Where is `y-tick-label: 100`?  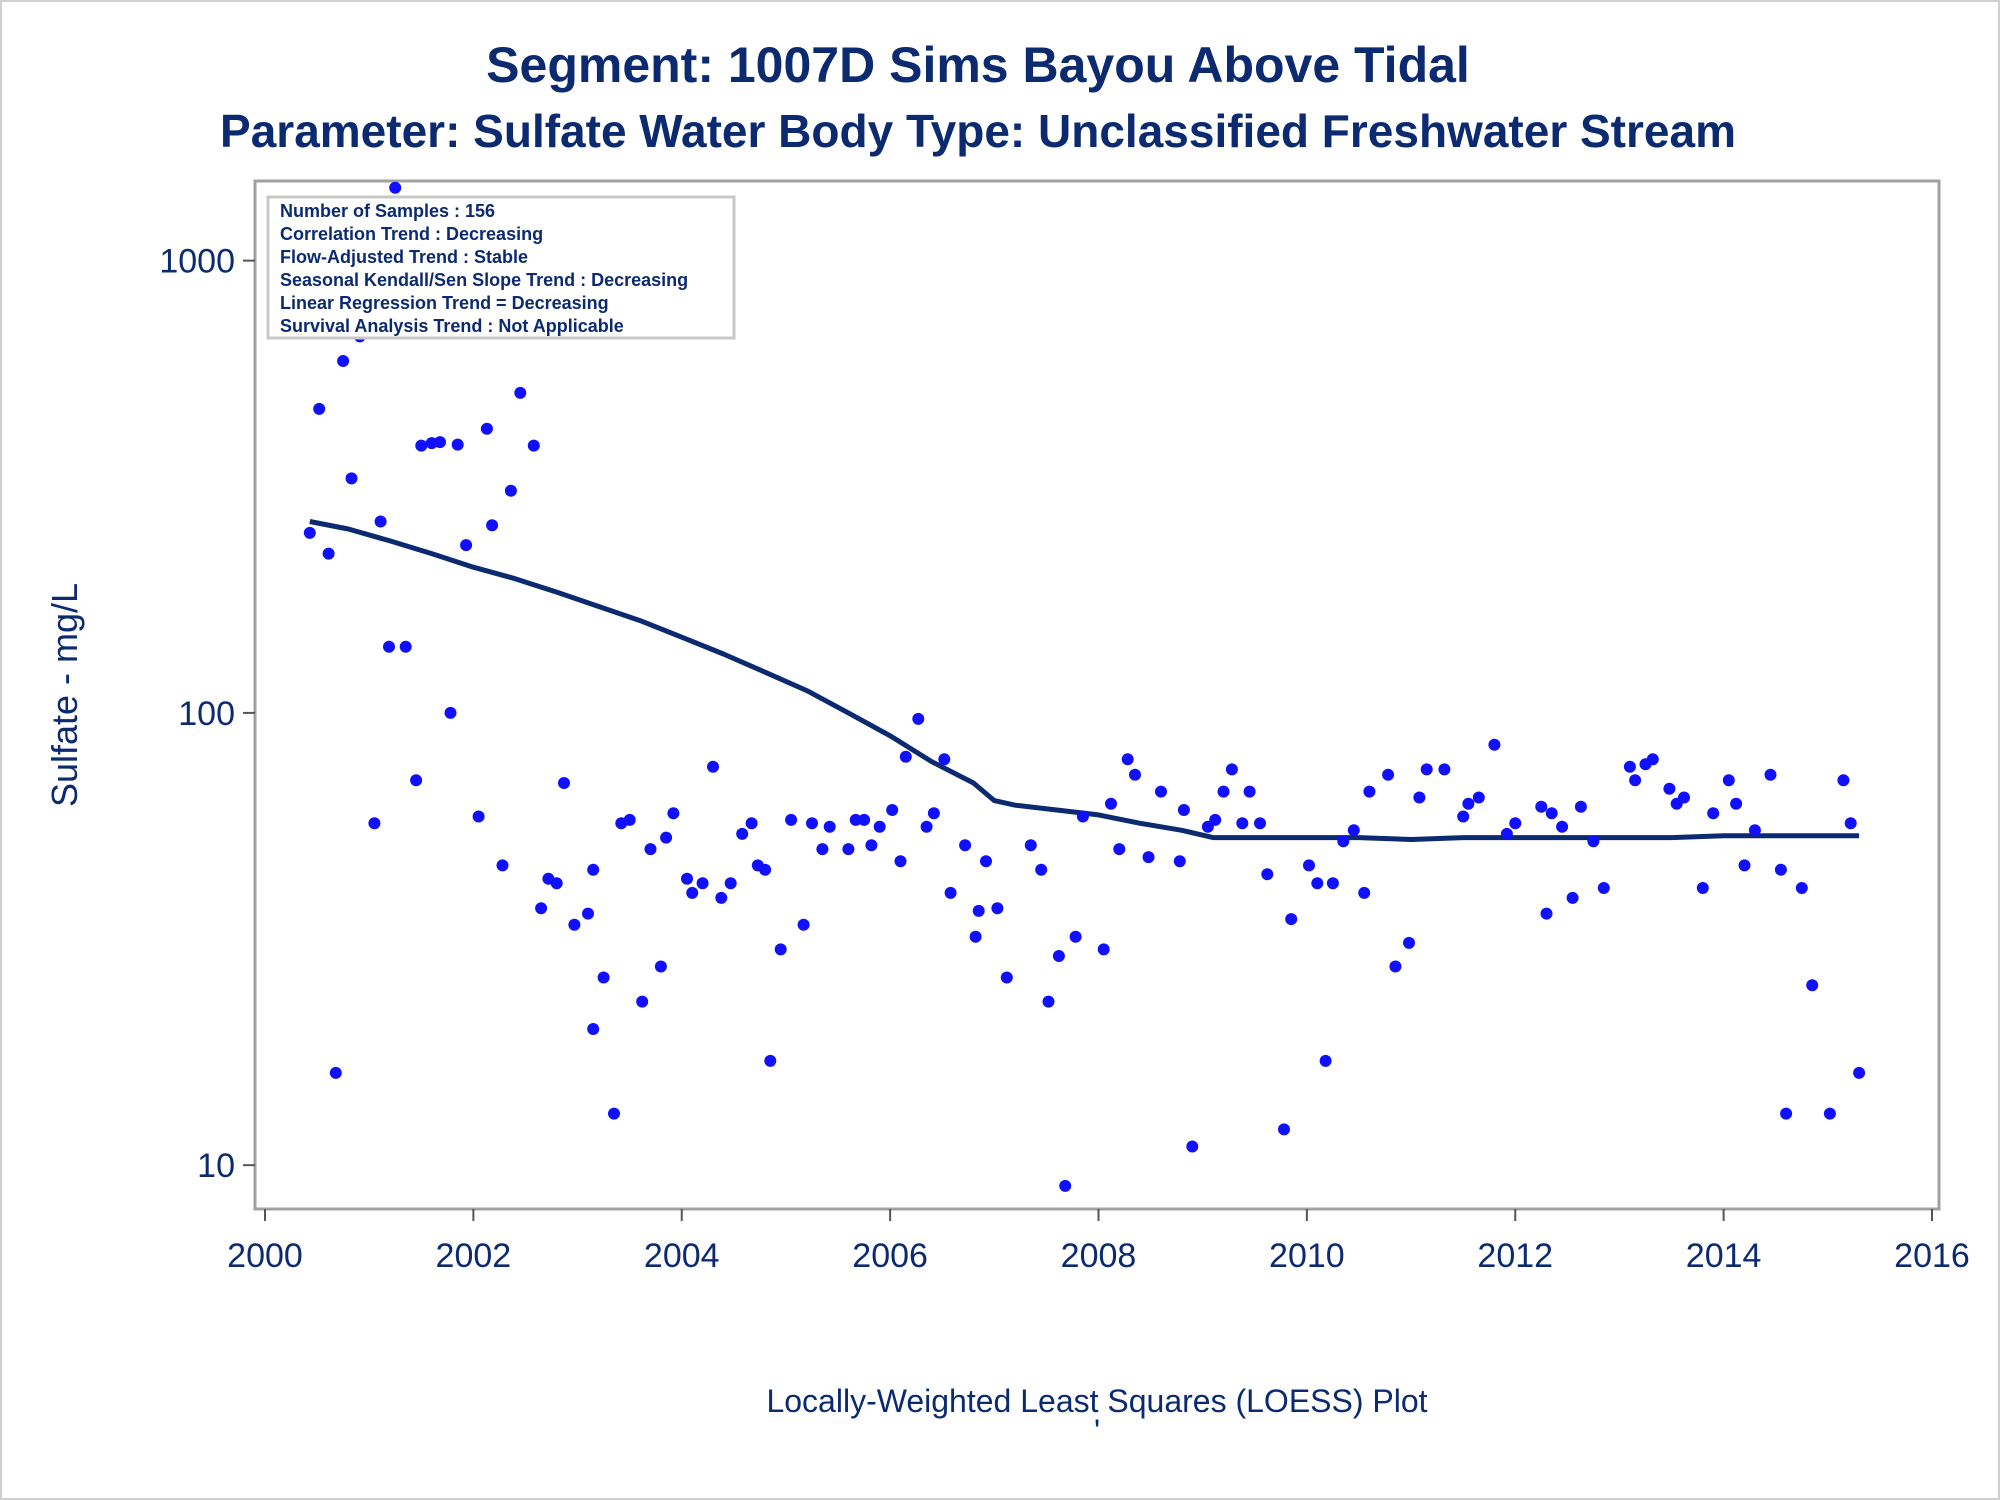
y-tick-label: 100 is located at coordinates (206, 714).